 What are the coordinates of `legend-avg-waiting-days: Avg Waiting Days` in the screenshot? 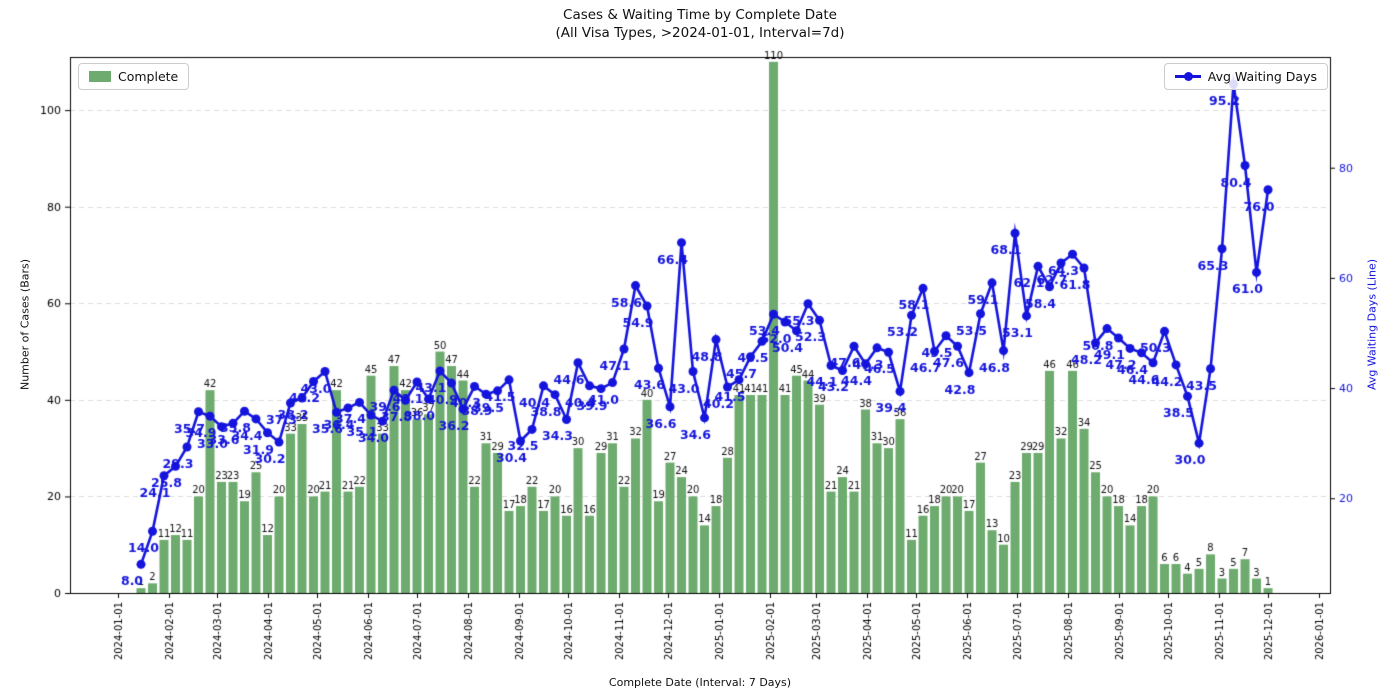 It's located at (1245, 76).